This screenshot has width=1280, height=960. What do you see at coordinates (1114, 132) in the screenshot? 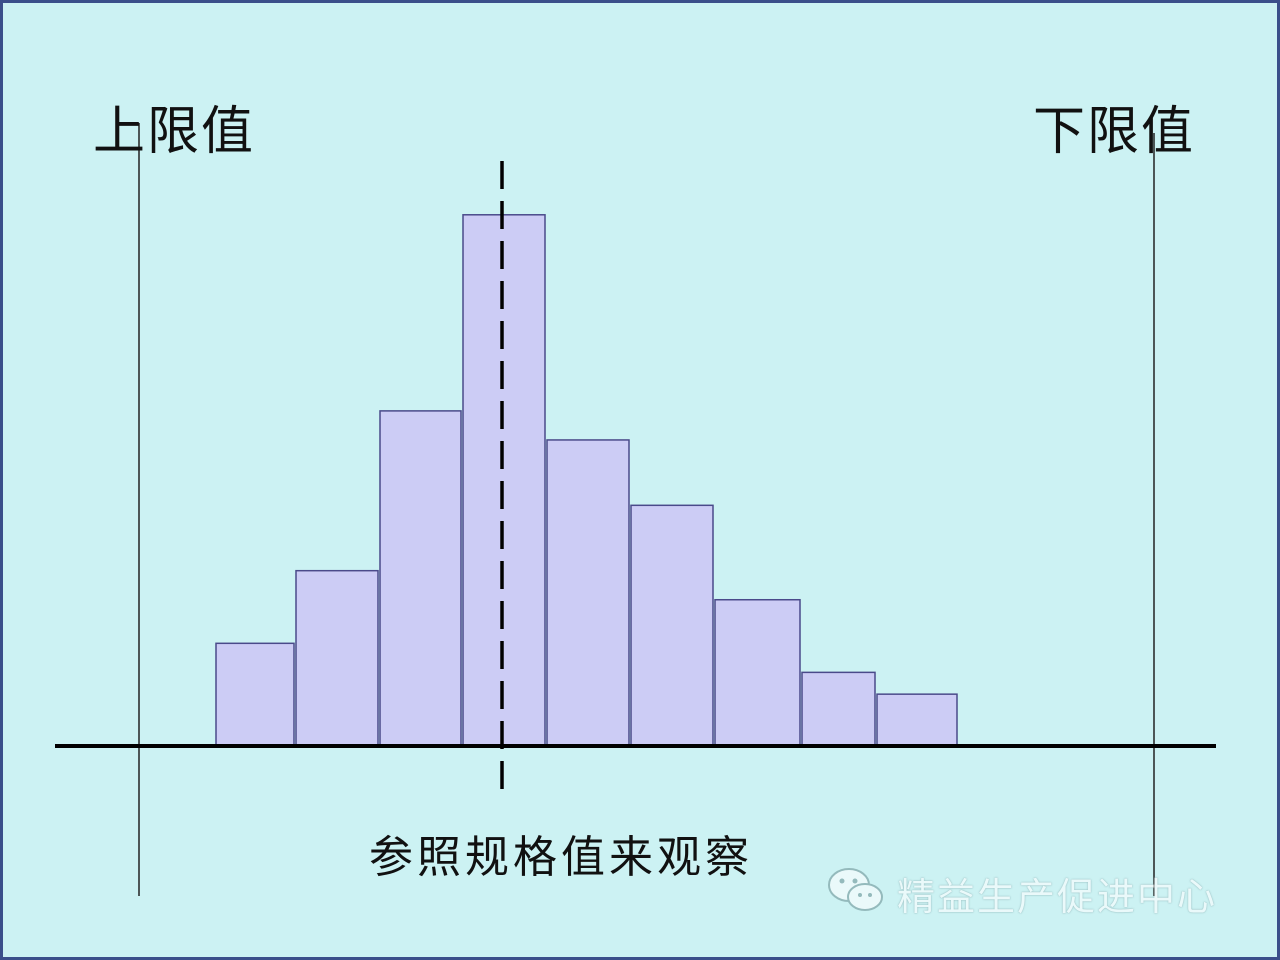
I see `lower-limit-label: 下限值` at bounding box center [1114, 132].